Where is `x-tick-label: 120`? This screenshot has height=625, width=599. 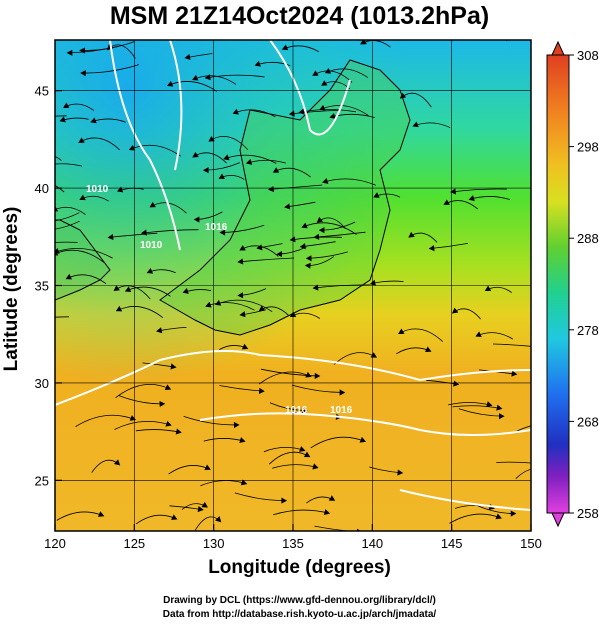 x-tick-label: 120 is located at coordinates (55, 543).